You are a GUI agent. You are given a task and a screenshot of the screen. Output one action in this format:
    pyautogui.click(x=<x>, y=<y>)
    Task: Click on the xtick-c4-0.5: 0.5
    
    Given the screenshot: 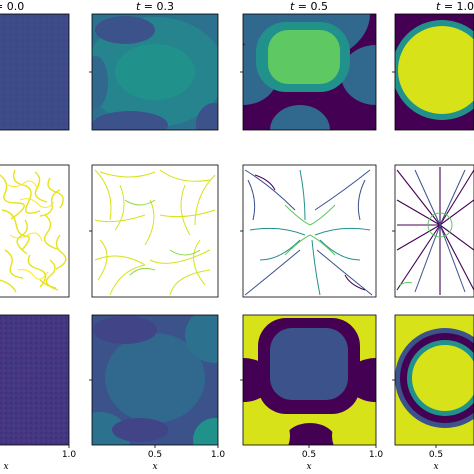 What is the action you would take?
    pyautogui.click(x=436, y=455)
    